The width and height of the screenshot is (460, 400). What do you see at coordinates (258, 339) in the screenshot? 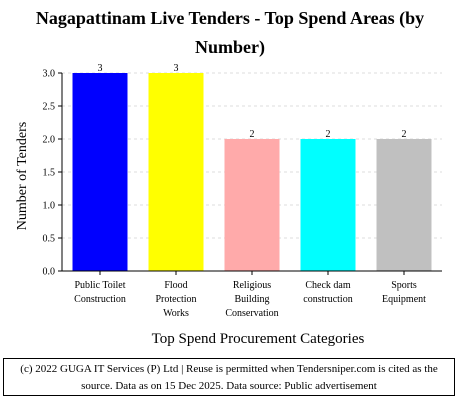
I see `x-axis-label: Top Spend Procurement Categories` at bounding box center [258, 339].